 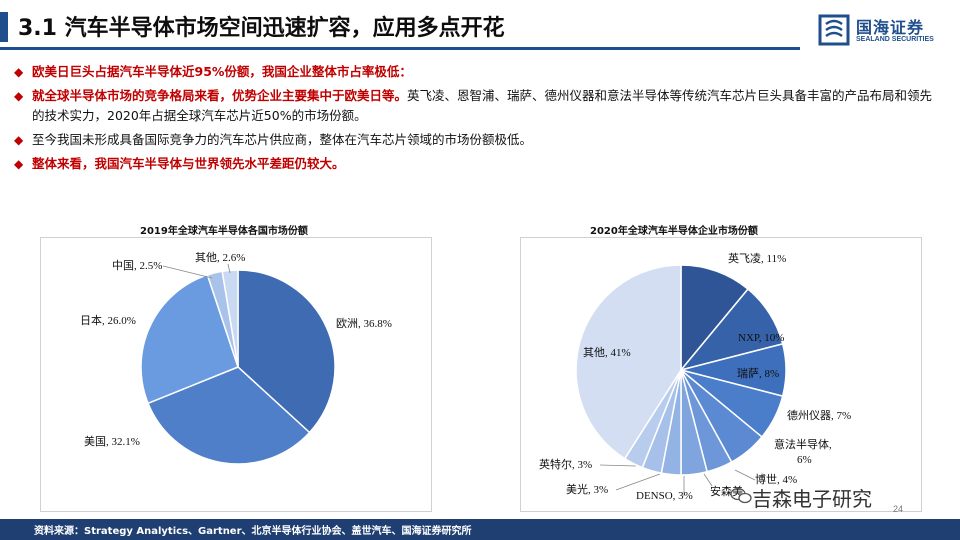 I want to click on bullet-item: ◆ 整体来看，我国汽车半导体与世界领先水平差距仍较大。, so click(x=479, y=164).